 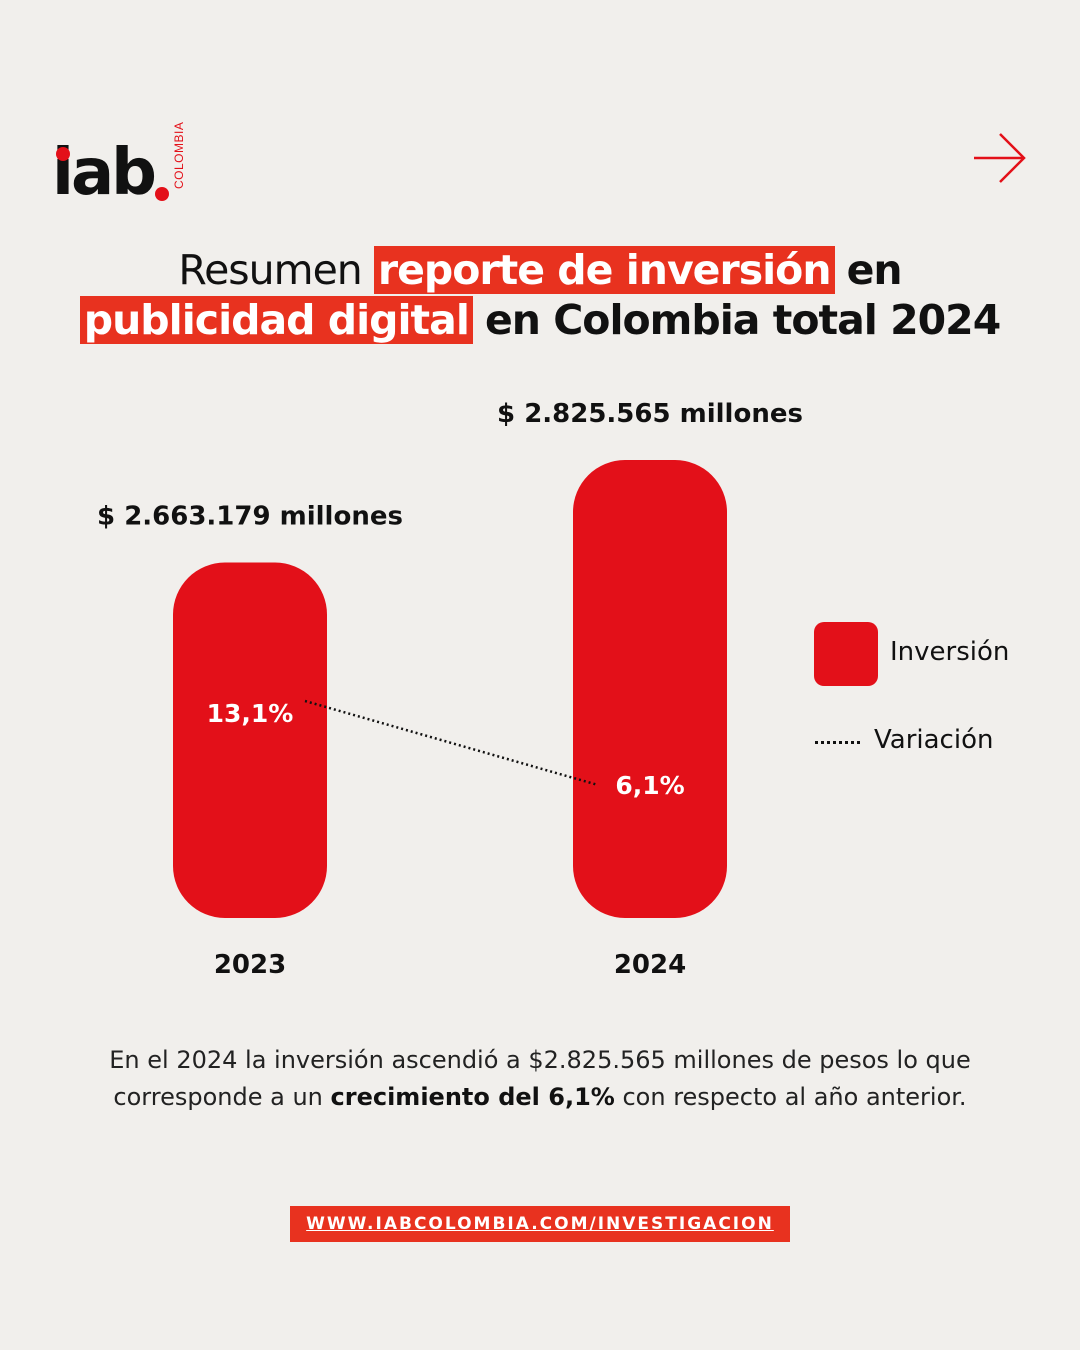 What do you see at coordinates (162, 194) in the screenshot?
I see `logo-dot` at bounding box center [162, 194].